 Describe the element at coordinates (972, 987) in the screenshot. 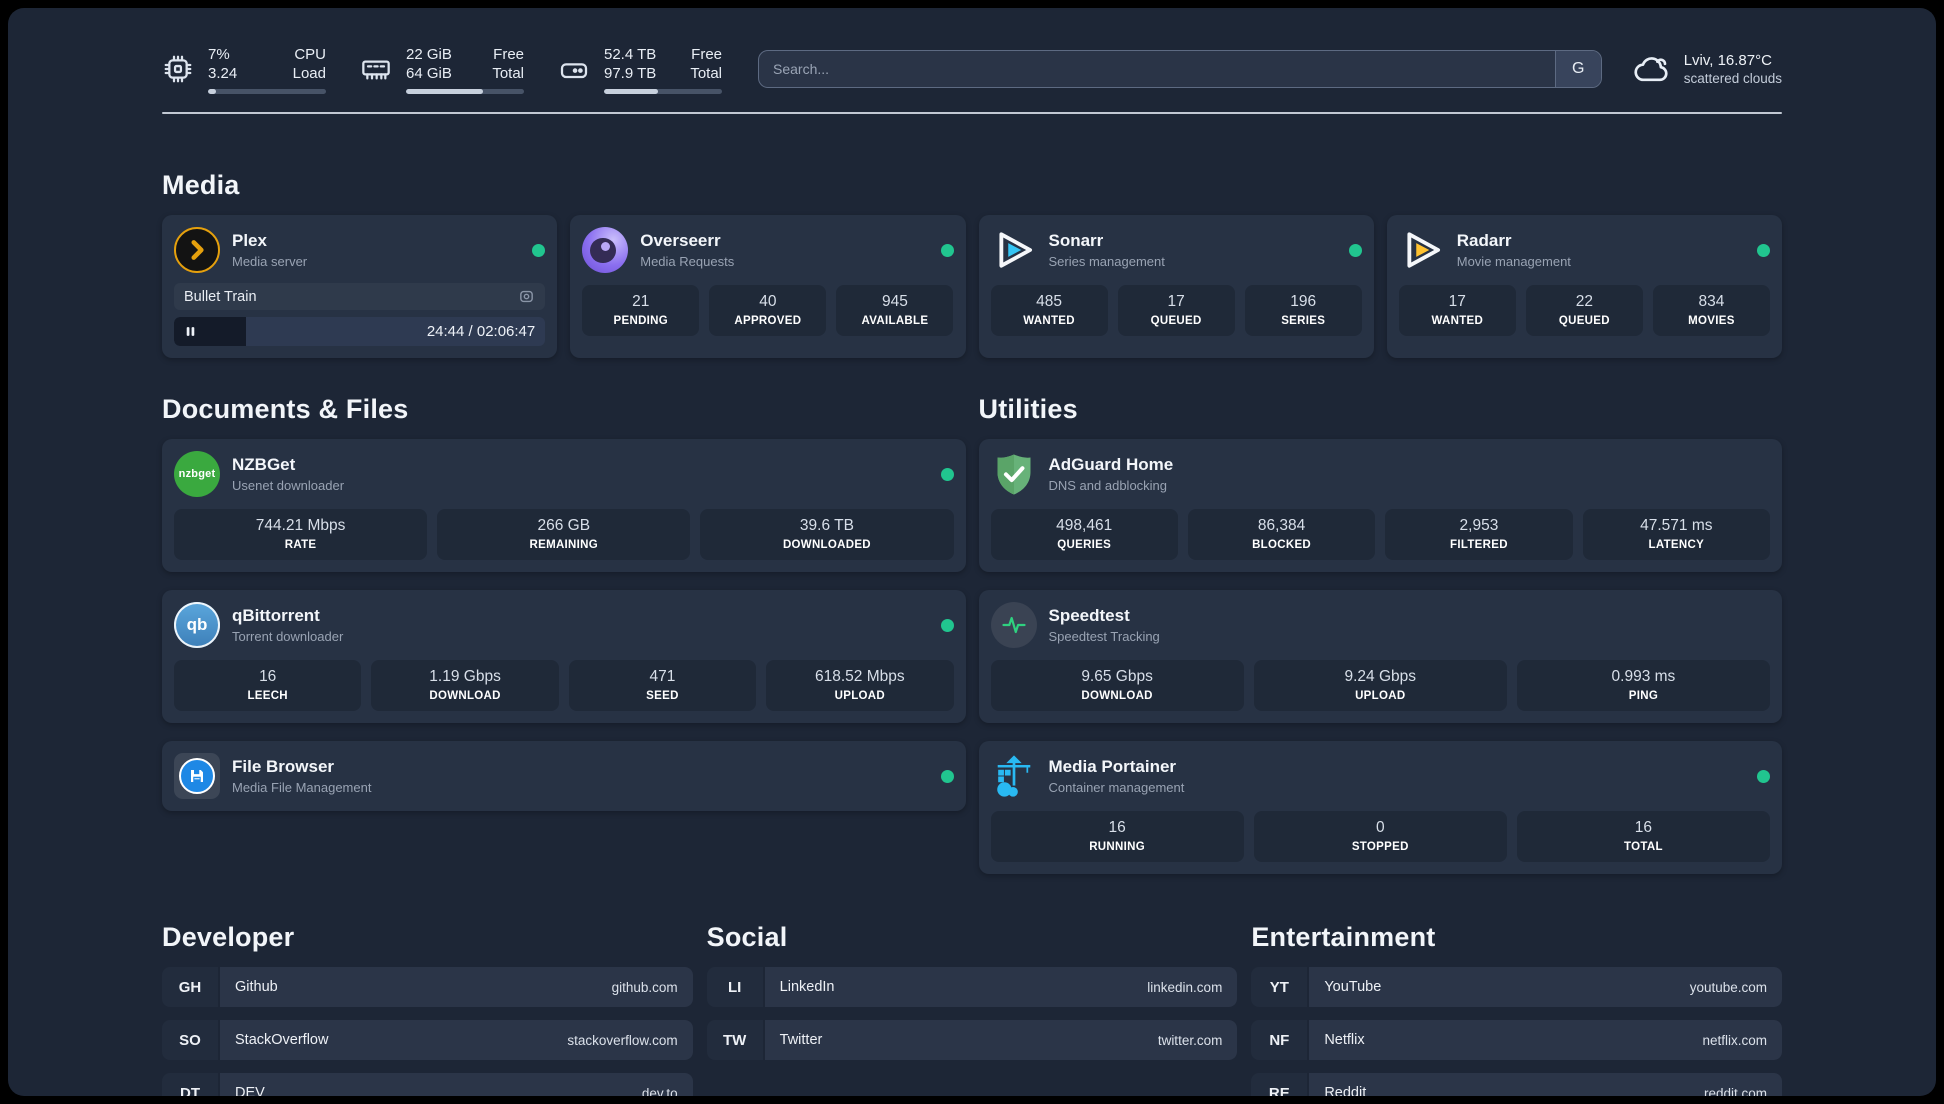

I see `bookmark-linkedin: LI LinkedIn linkedin.com` at that location.